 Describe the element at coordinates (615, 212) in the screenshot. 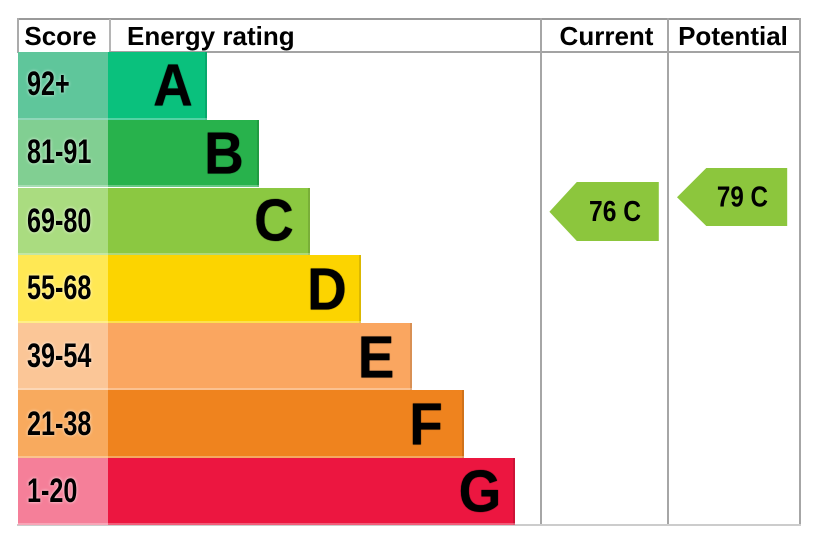

I see `svg-text: 76 C` at that location.